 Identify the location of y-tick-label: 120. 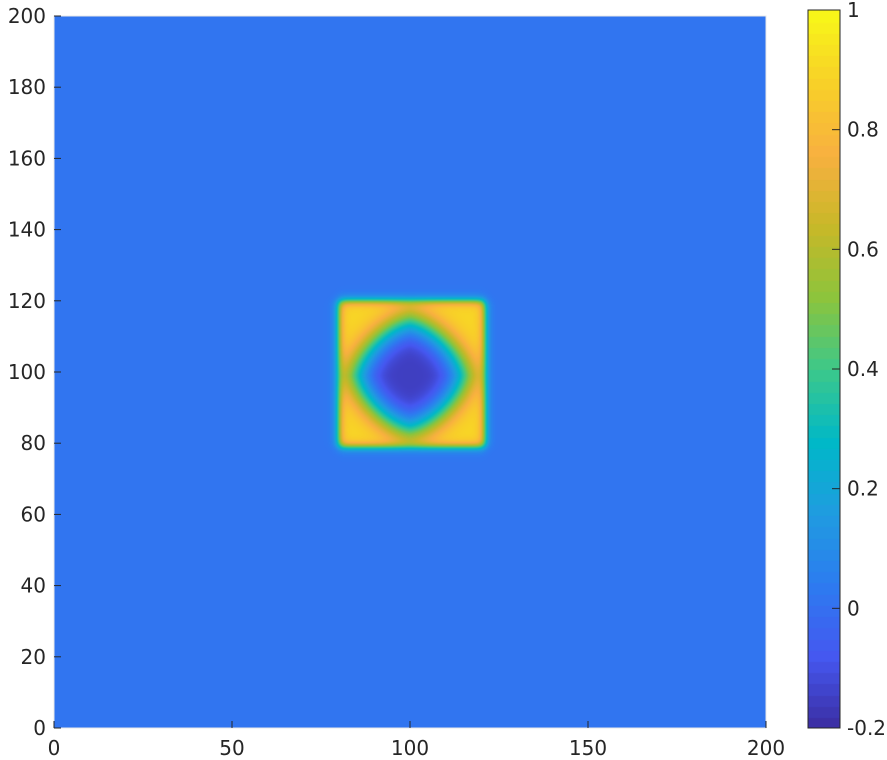
(27, 301).